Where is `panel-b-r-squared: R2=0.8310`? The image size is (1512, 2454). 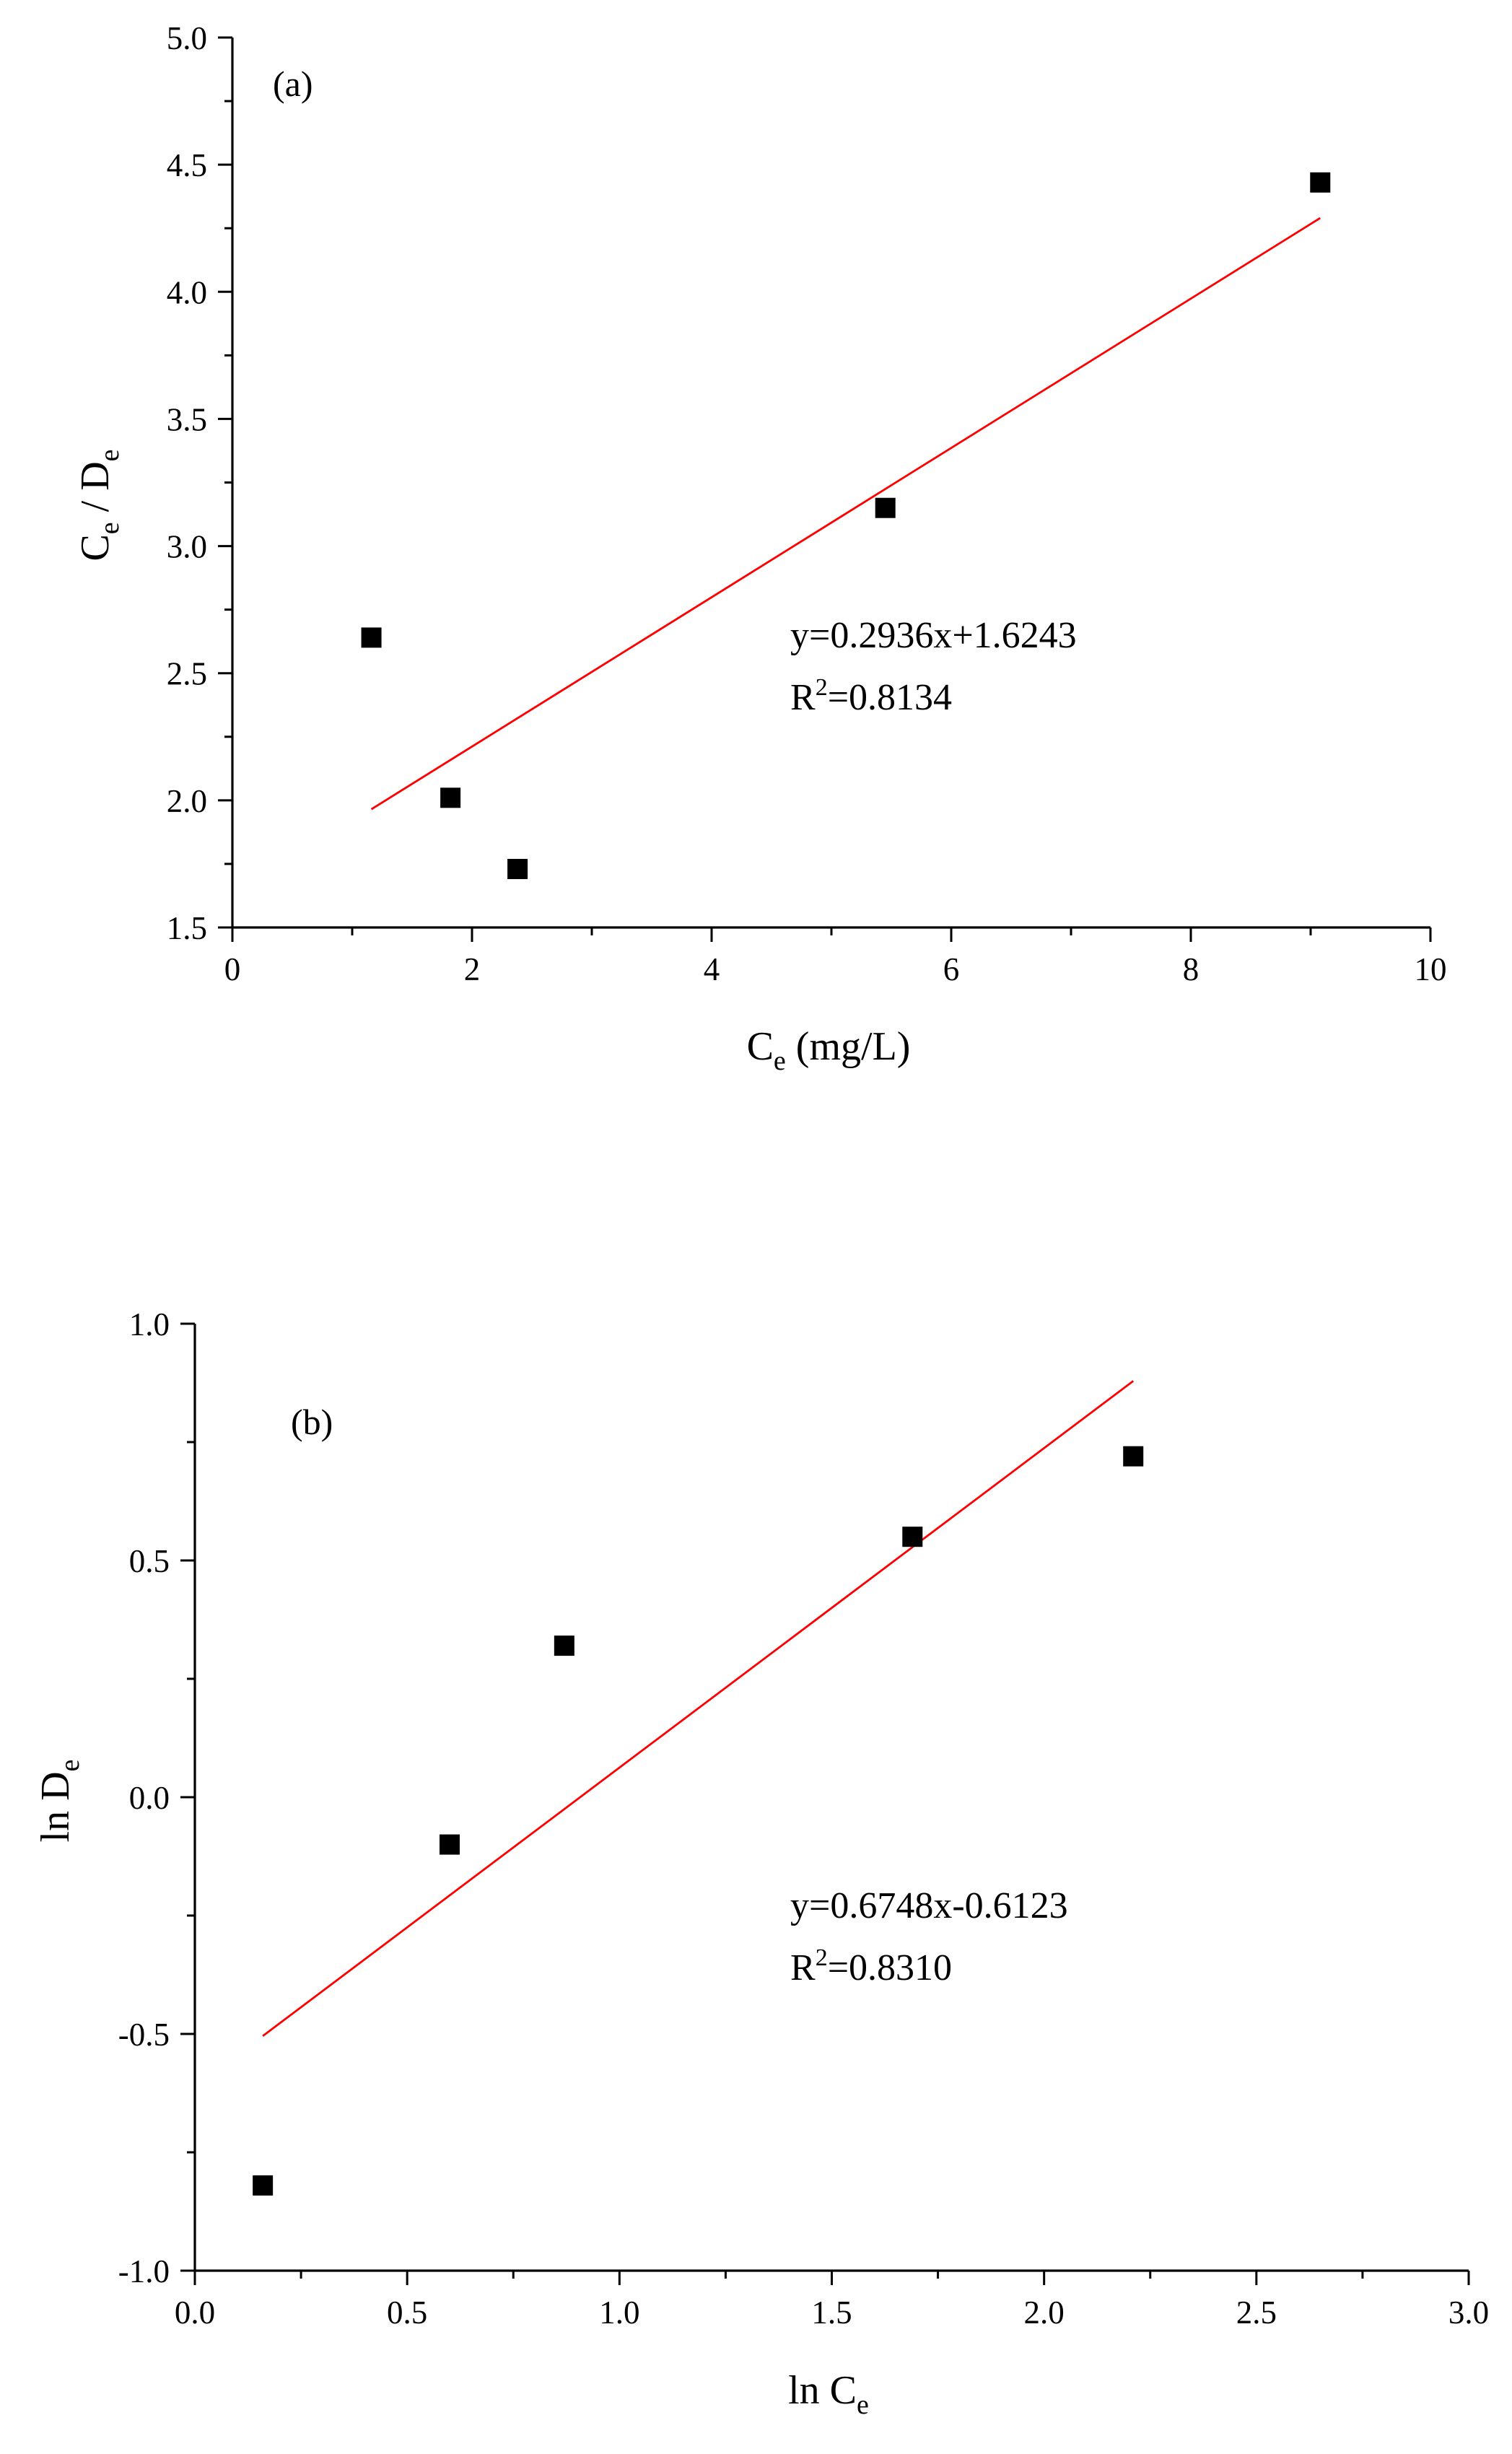
panel-b-r-squared: R2=0.8310 is located at coordinates (871, 1966).